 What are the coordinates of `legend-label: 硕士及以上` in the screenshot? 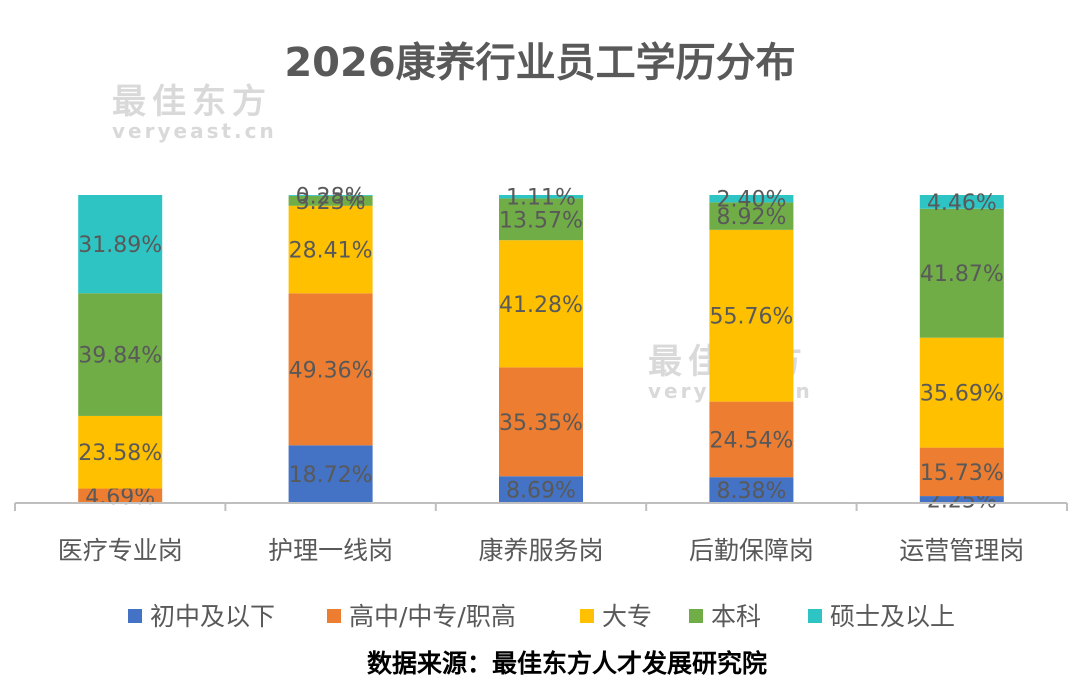 It's located at (892, 616).